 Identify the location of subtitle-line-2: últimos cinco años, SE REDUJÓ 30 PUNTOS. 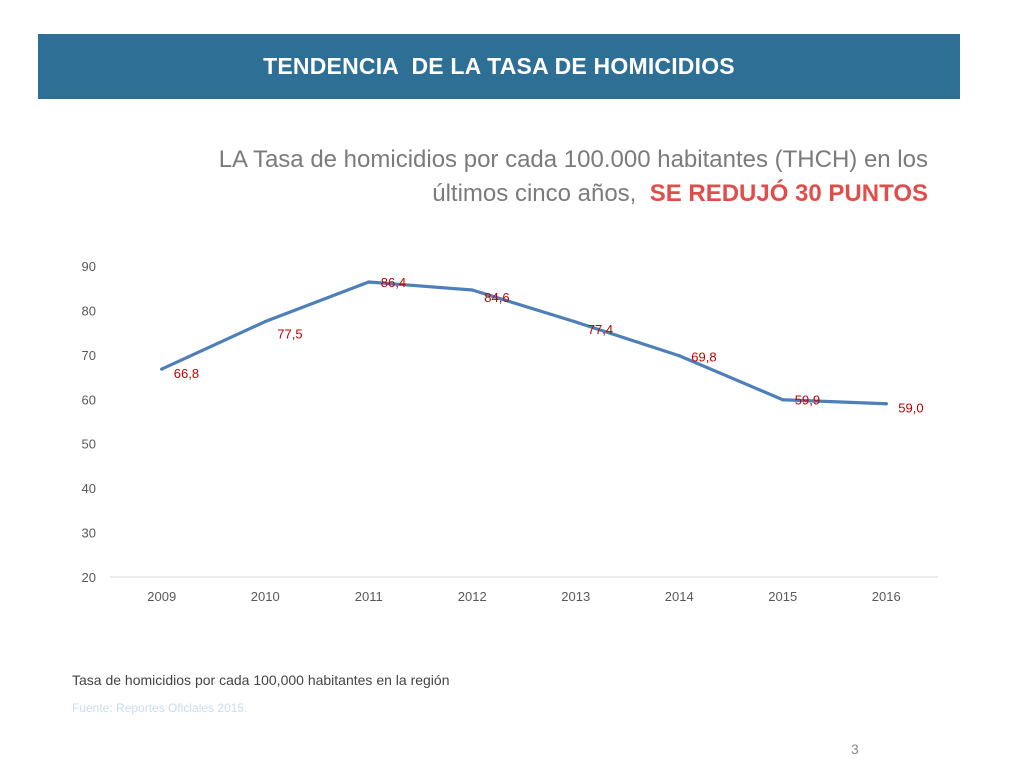
(528, 194).